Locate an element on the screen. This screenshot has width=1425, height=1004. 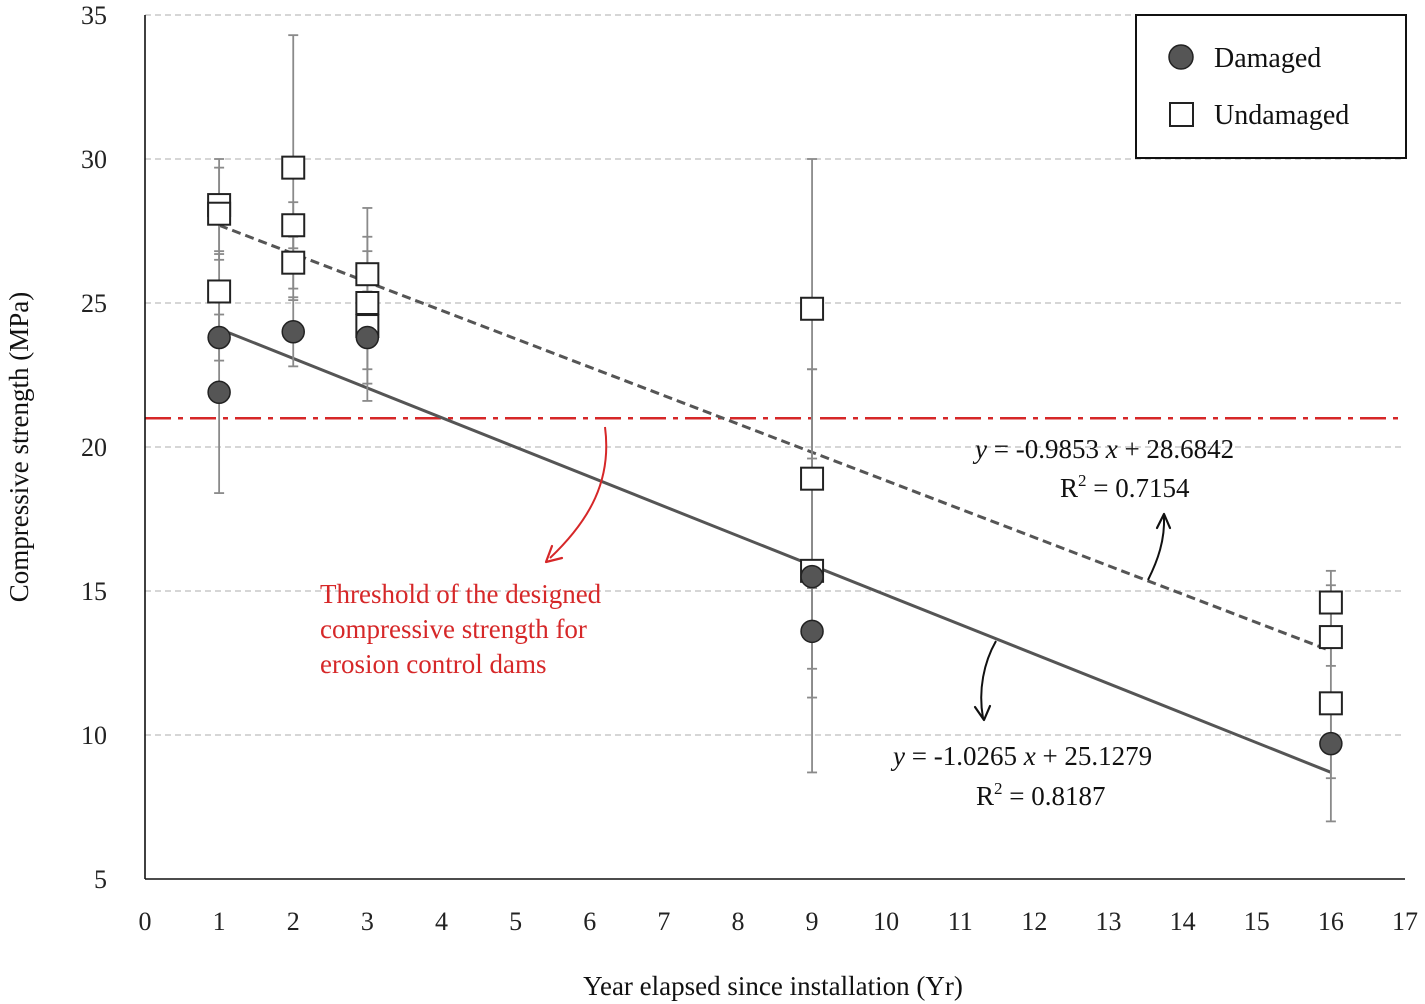
undamaged-equation: y = -0.9853 x + 28.6842 is located at coordinates (1103, 449).